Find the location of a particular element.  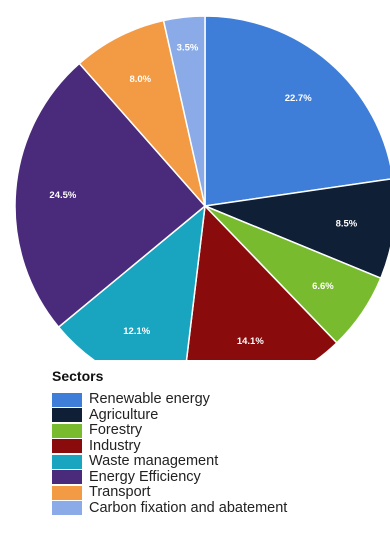

slice-label-0: 22.7% is located at coordinates (298, 98).